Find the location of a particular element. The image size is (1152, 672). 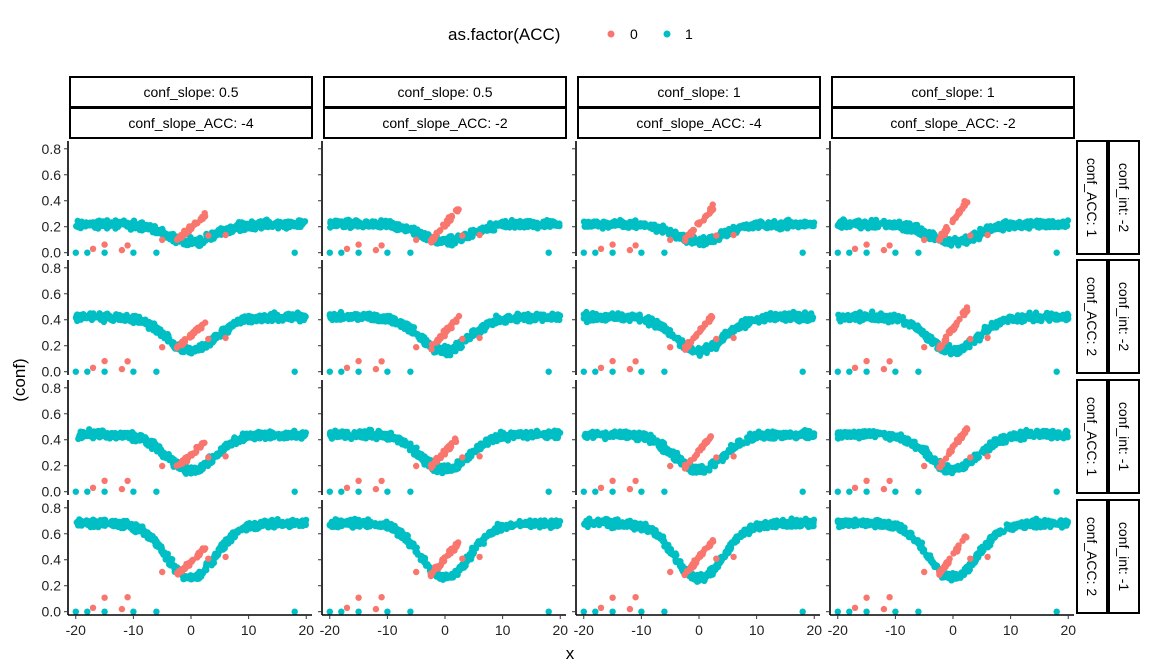

facet-strip-right is located at coordinates (1092, 436).